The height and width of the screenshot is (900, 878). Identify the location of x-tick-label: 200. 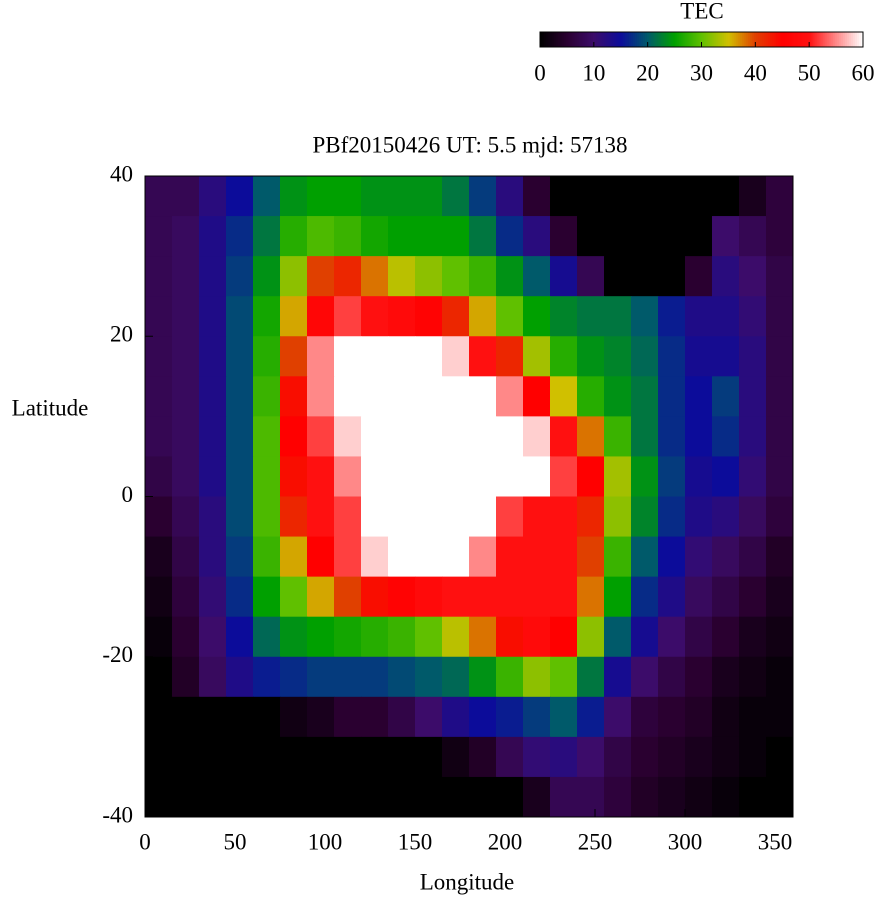
(505, 841).